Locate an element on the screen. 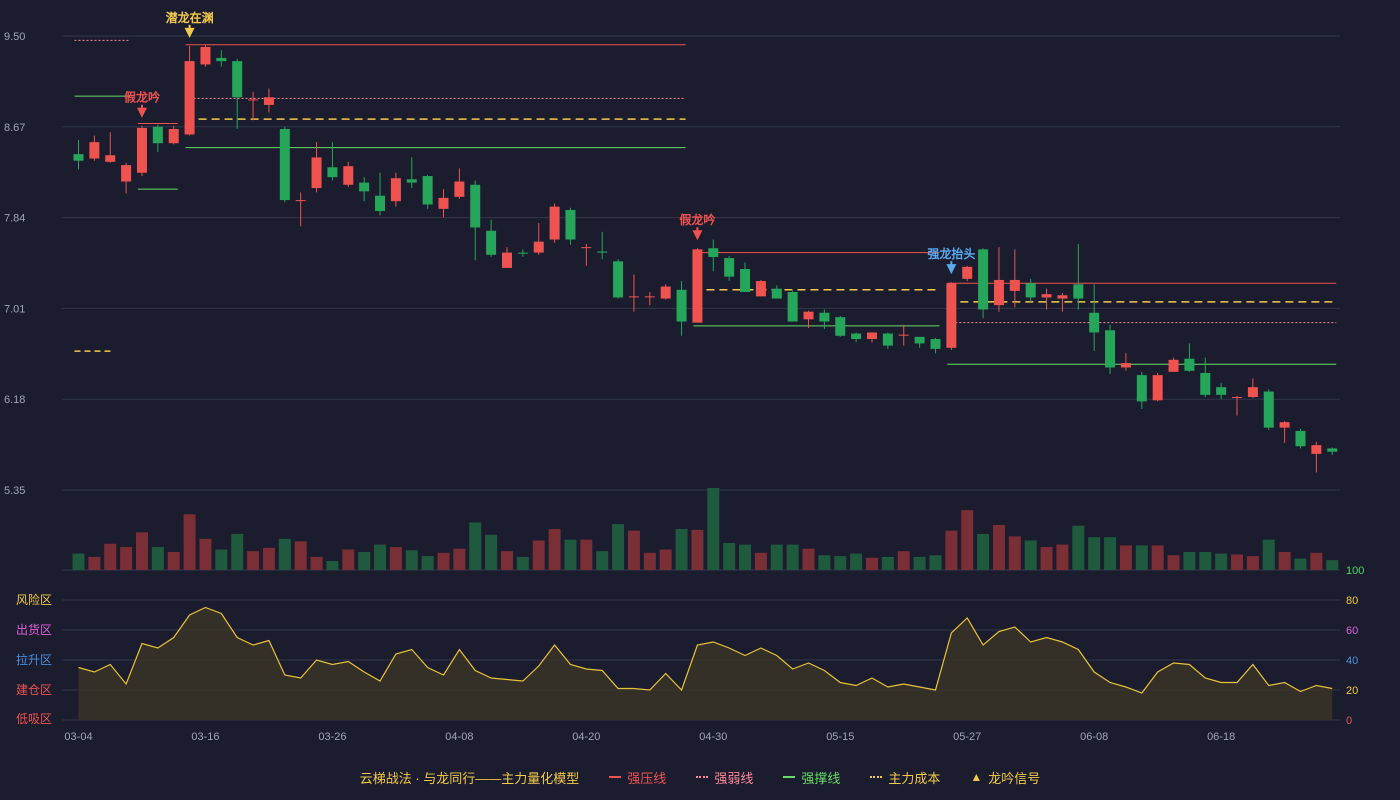  zone-label: 拉升区 is located at coordinates (34, 659).